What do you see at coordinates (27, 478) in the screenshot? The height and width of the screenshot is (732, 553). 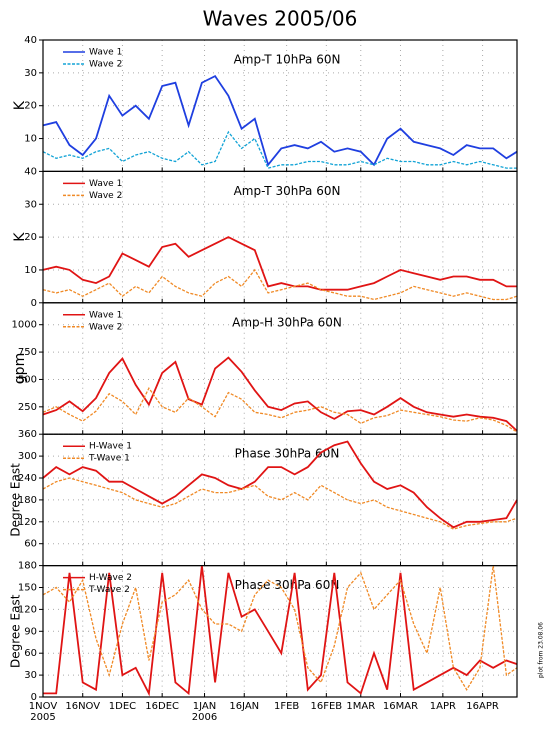 I see `y-tick-label: 240` at bounding box center [27, 478].